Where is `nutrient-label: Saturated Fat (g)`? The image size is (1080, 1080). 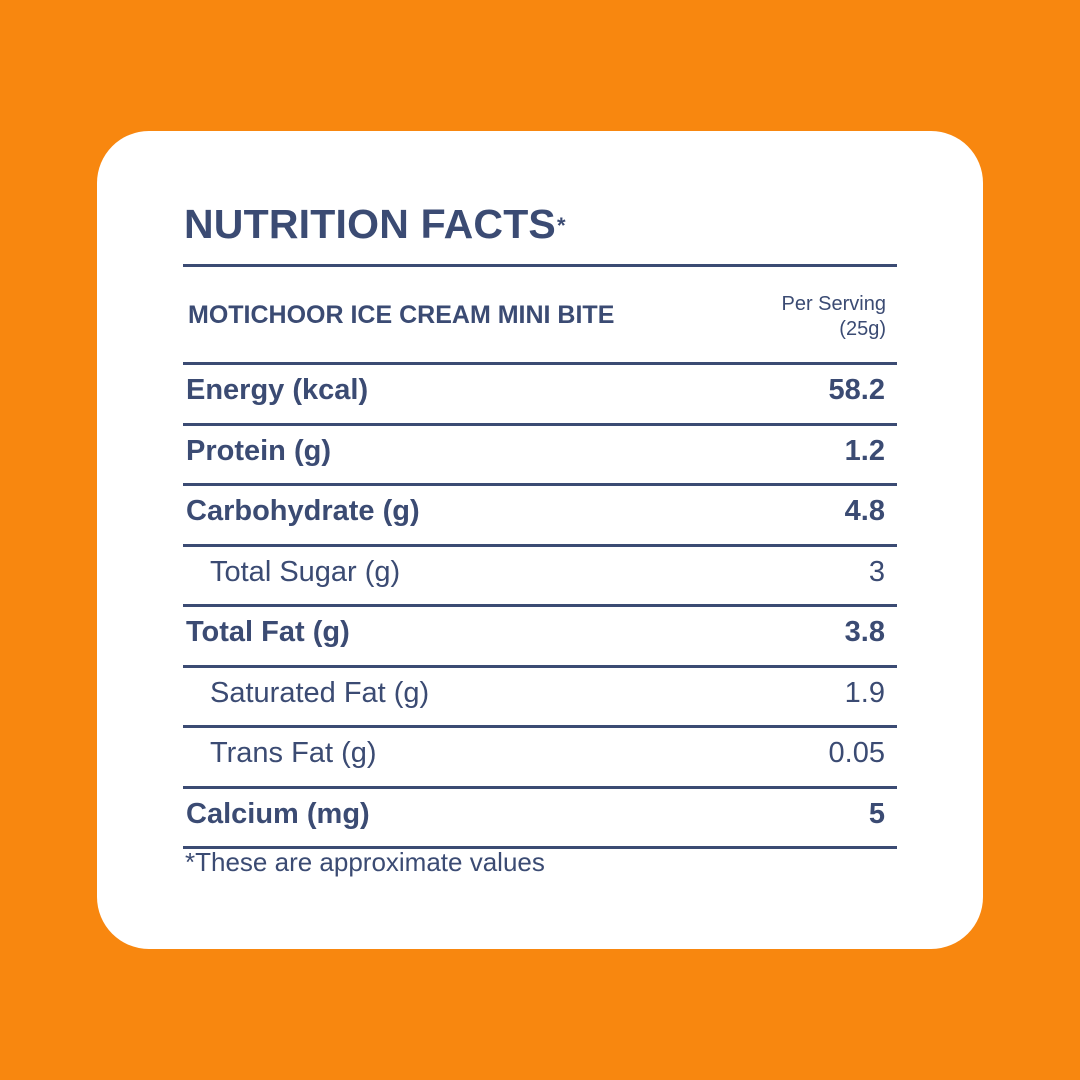
nutrient-label: Saturated Fat (g) is located at coordinates (320, 692).